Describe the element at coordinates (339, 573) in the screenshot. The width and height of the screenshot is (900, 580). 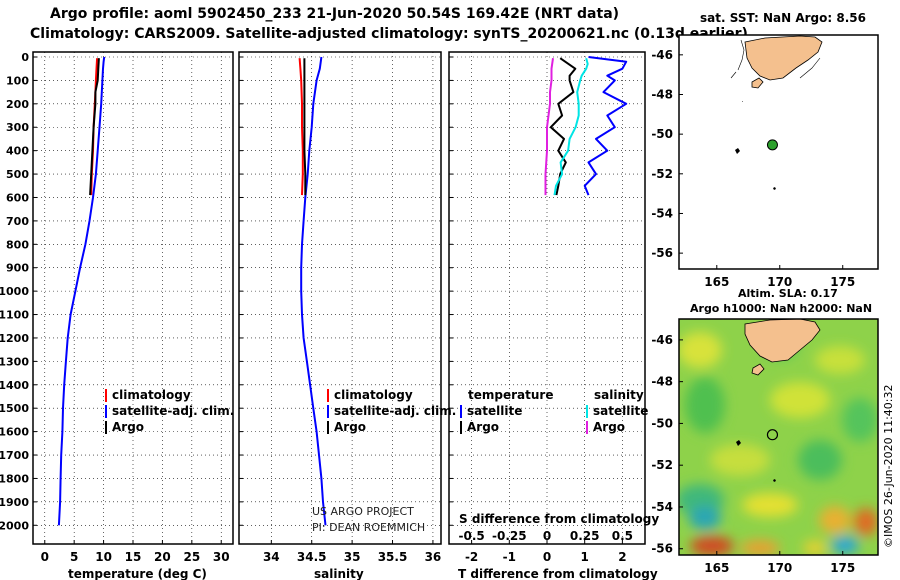
I see `salinity-xlabel: salinity` at that location.